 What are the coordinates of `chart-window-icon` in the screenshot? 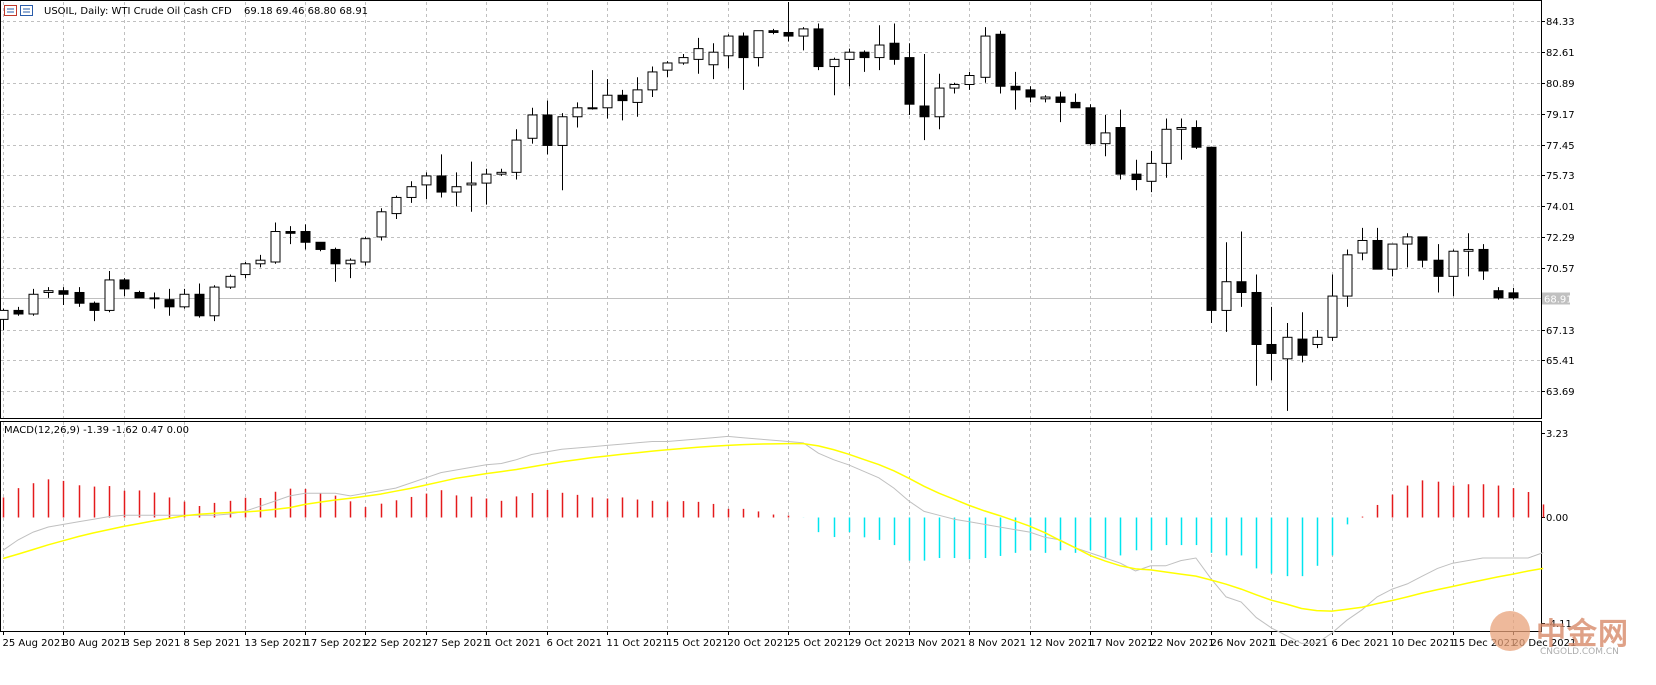 It's located at (18, 10).